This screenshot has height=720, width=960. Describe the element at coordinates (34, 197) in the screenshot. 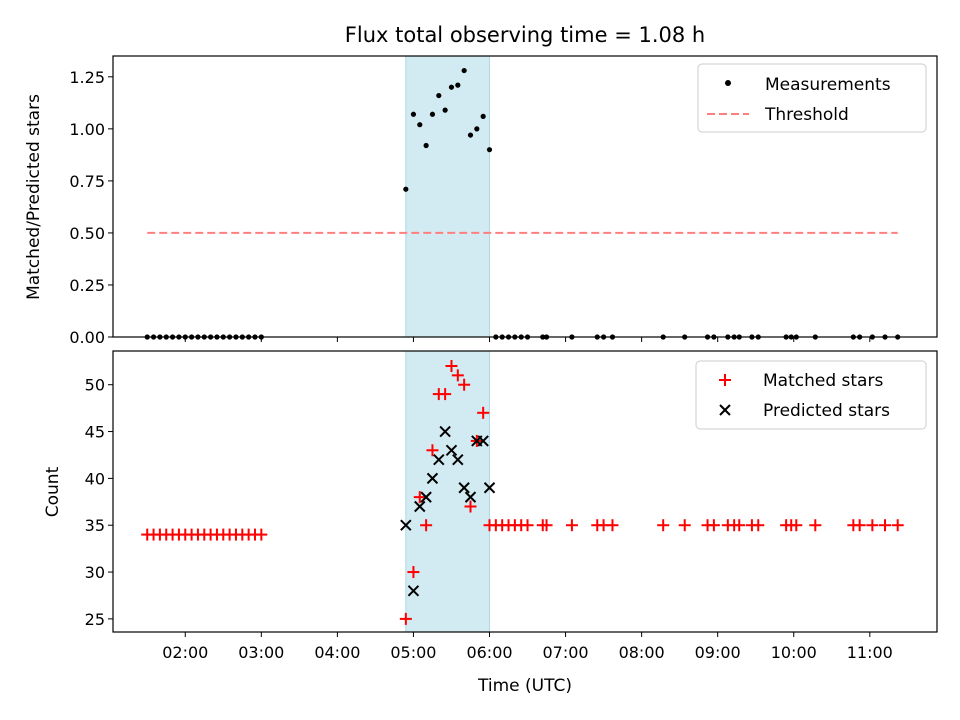

I see `top-y-axis-label: Matched/Predicted stars` at that location.